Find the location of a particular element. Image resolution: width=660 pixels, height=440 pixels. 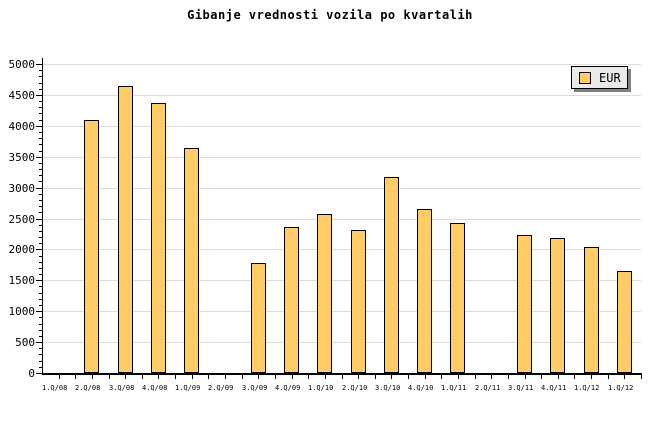

x-axis-tick-label: 1.Q/12 is located at coordinates (587, 388).